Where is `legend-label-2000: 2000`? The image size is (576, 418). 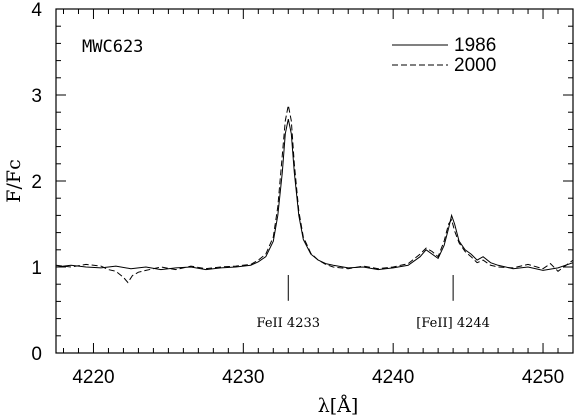 legend-label-2000: 2000 is located at coordinates (475, 65).